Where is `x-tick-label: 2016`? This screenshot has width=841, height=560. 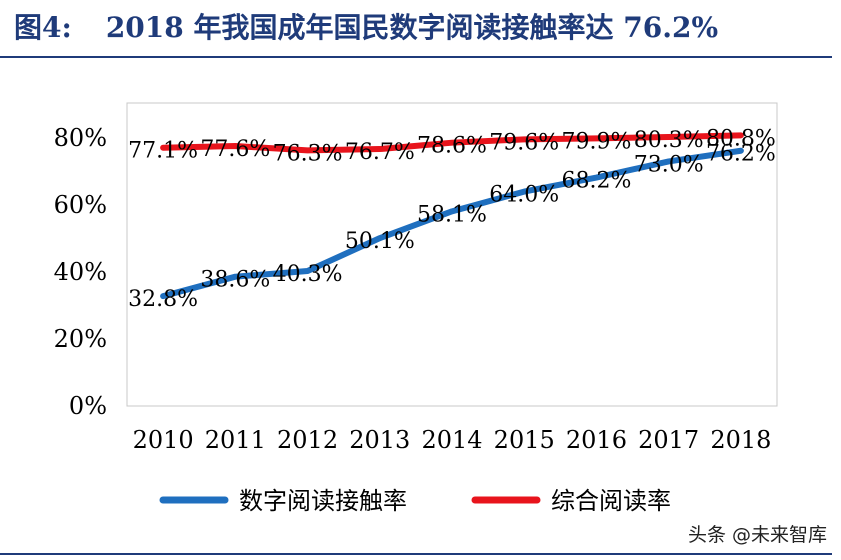
x-tick-label: 2016 is located at coordinates (596, 440).